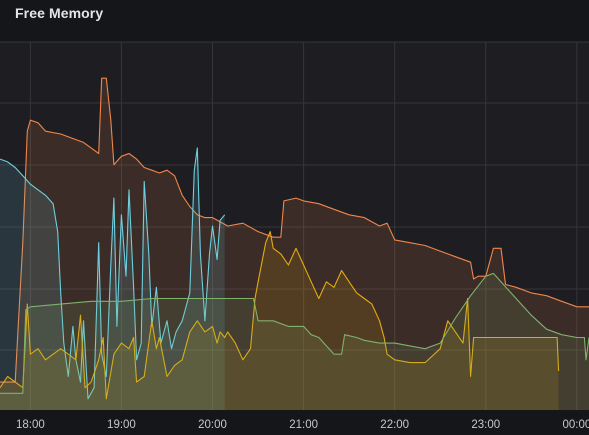 This screenshot has width=589, height=435. Describe the element at coordinates (394, 425) in the screenshot. I see `x-tick-label: 22:00` at that location.